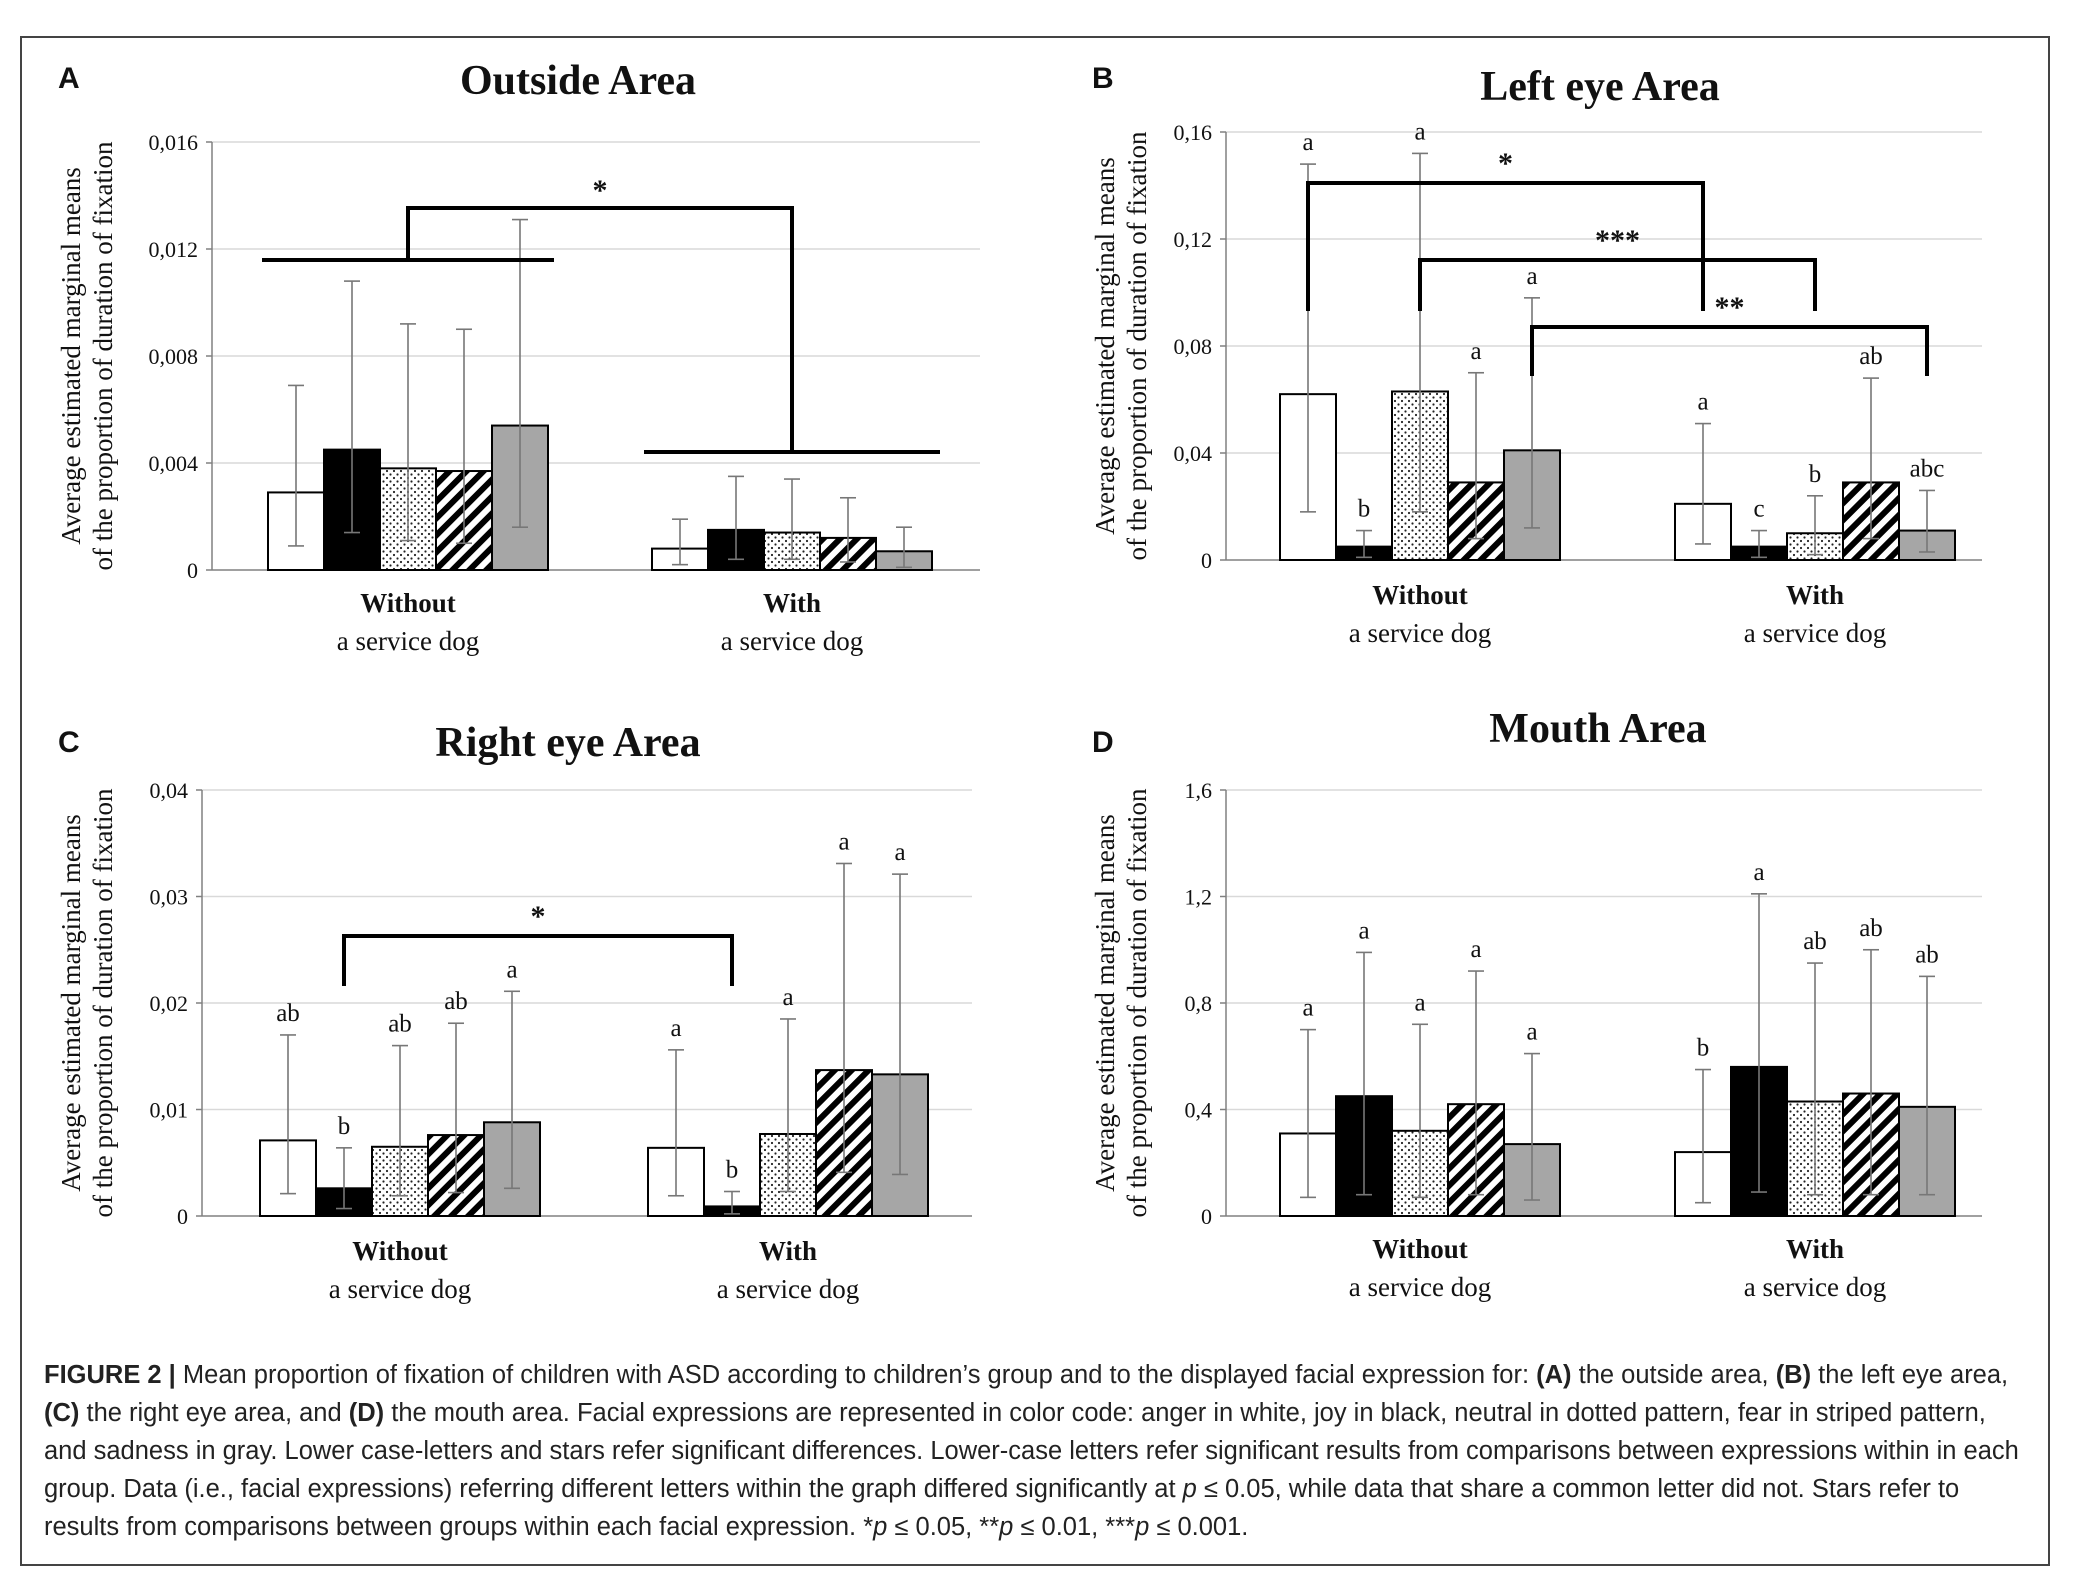  I want to click on y-tick-label: 1,6, so click(1199, 790).